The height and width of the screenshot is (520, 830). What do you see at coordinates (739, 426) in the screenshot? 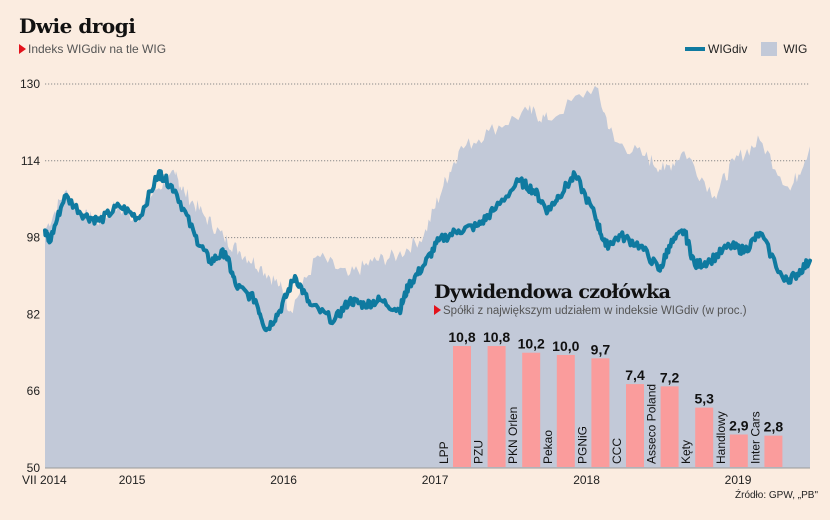
I see `bar-value-label: 2,9` at bounding box center [739, 426].